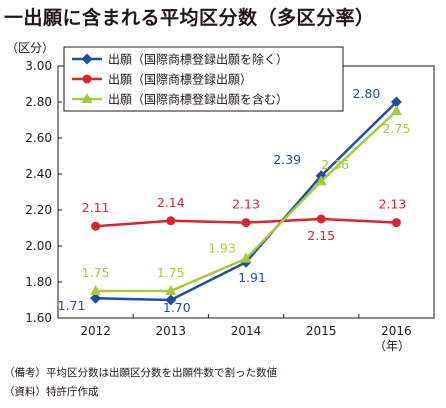 This screenshot has height=408, width=446. I want to click on data-label: 1.93, so click(222, 248).